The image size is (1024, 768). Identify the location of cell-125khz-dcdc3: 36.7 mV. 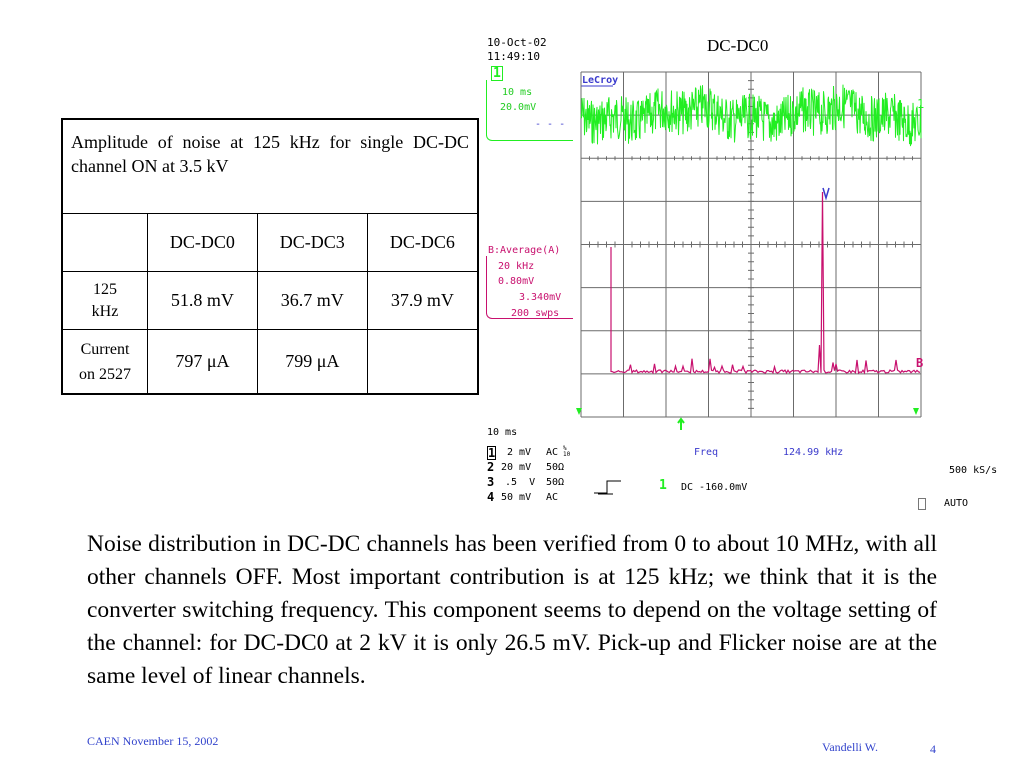
(312, 300).